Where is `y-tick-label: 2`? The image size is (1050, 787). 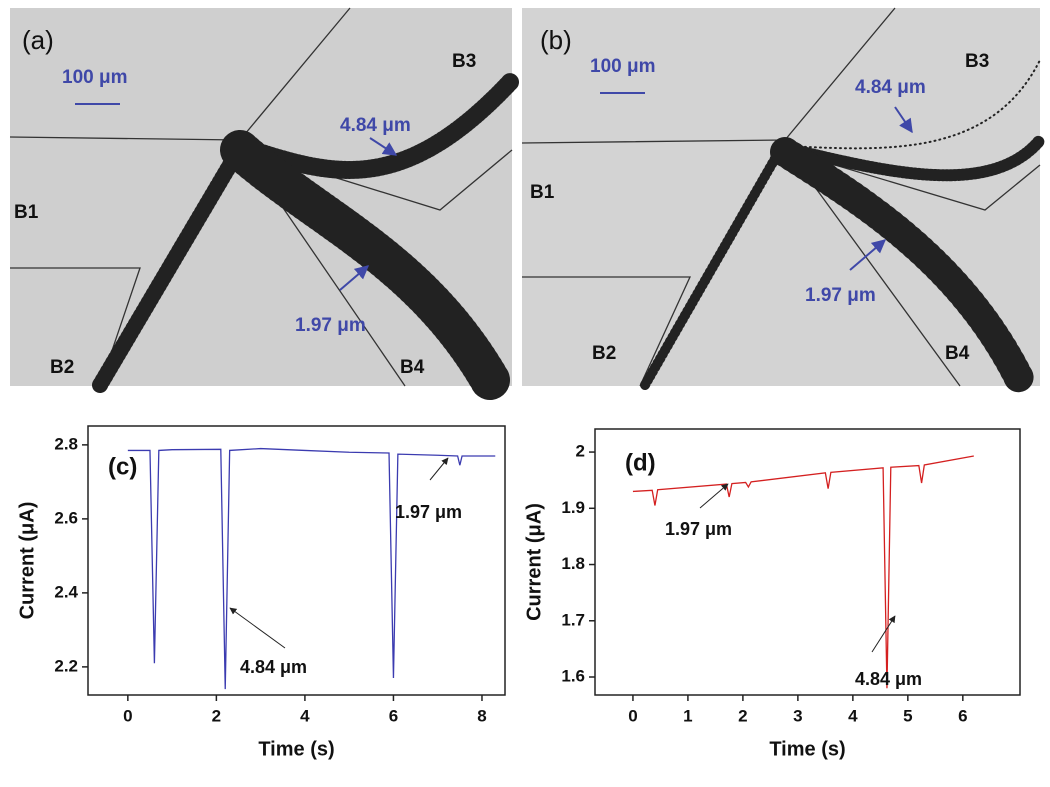
y-tick-label: 2 is located at coordinates (580, 451).